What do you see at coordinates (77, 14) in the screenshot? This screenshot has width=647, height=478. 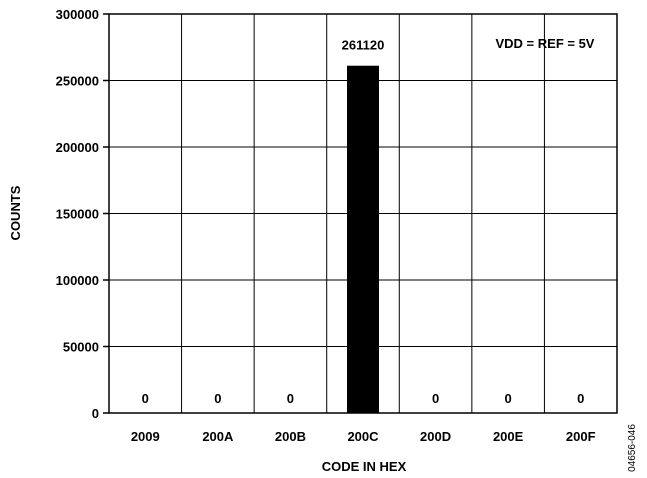 I see `y-tick-label: 300000` at bounding box center [77, 14].